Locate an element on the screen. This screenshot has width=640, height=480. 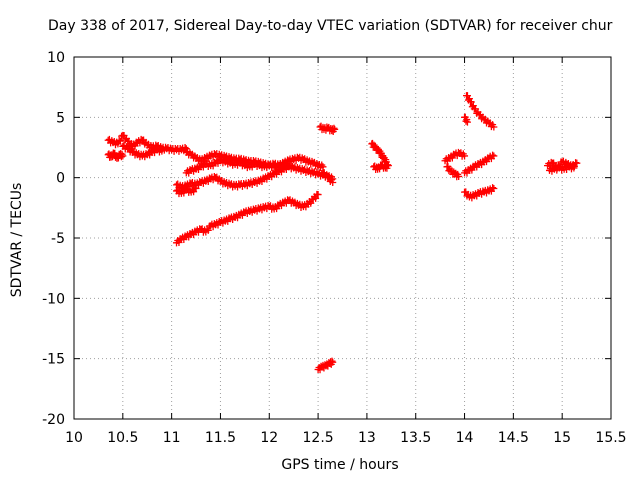
x-tick-label: 14.5 is located at coordinates (513, 438).